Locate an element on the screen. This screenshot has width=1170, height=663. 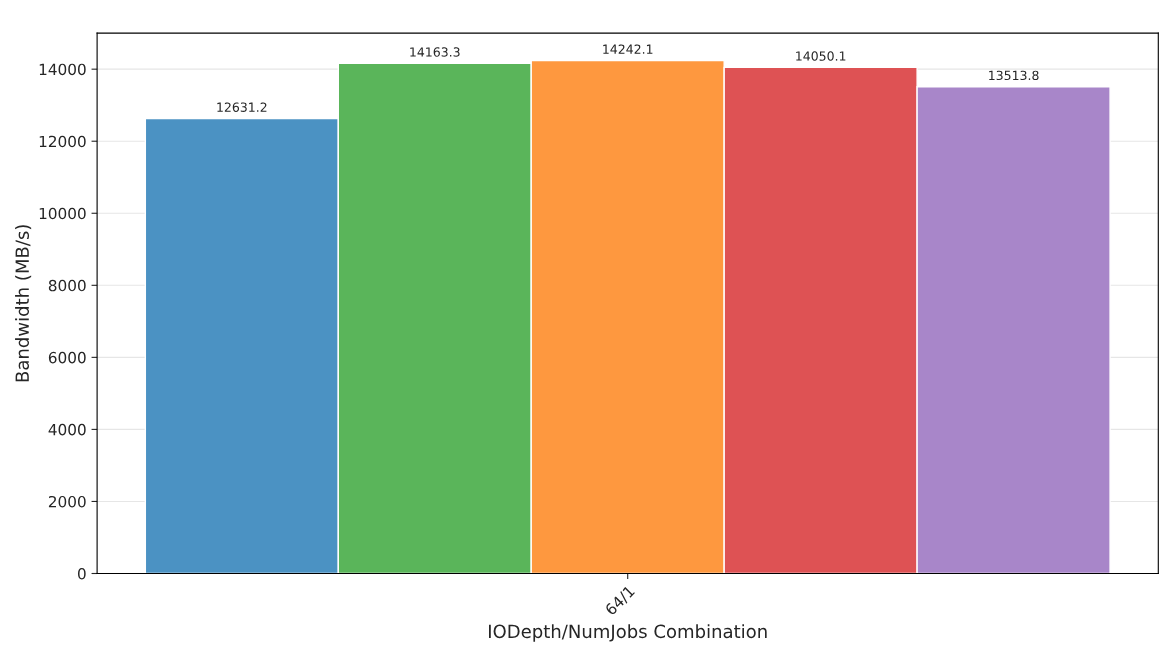
data-label: 13513.8 is located at coordinates (1014, 75).